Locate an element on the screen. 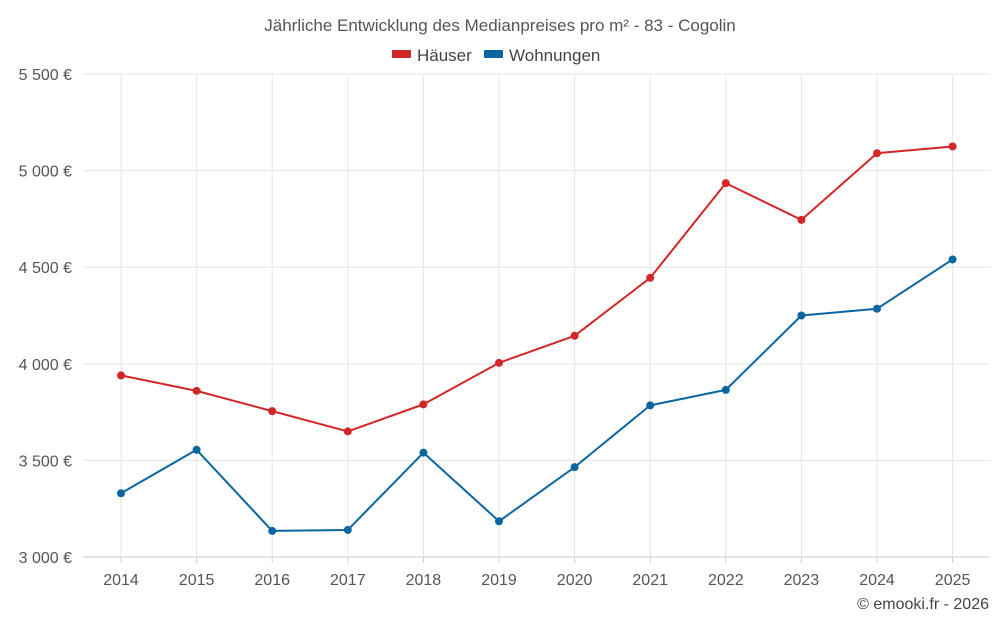 This screenshot has height=625, width=1000. x-tick-label: 2021 is located at coordinates (650, 580).